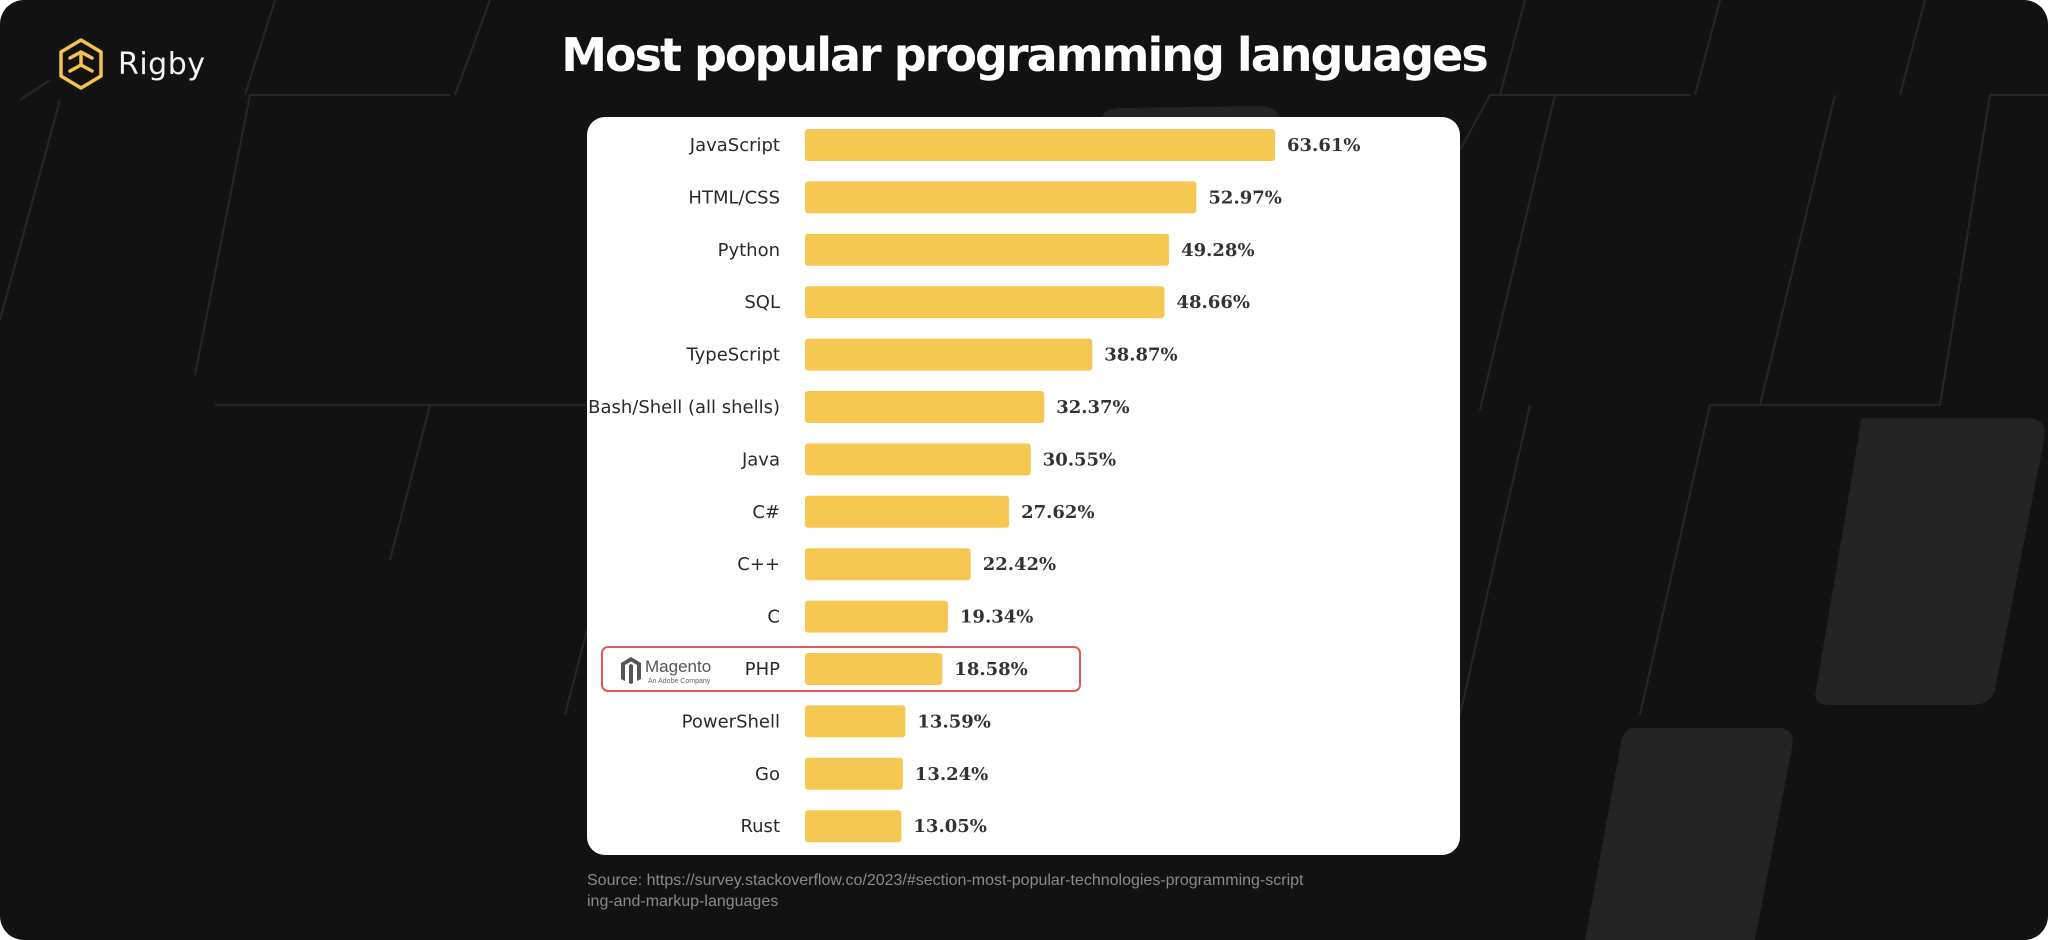 The height and width of the screenshot is (940, 2048). Describe the element at coordinates (990, 669) in the screenshot. I see `value-label-php: 18.58%` at that location.